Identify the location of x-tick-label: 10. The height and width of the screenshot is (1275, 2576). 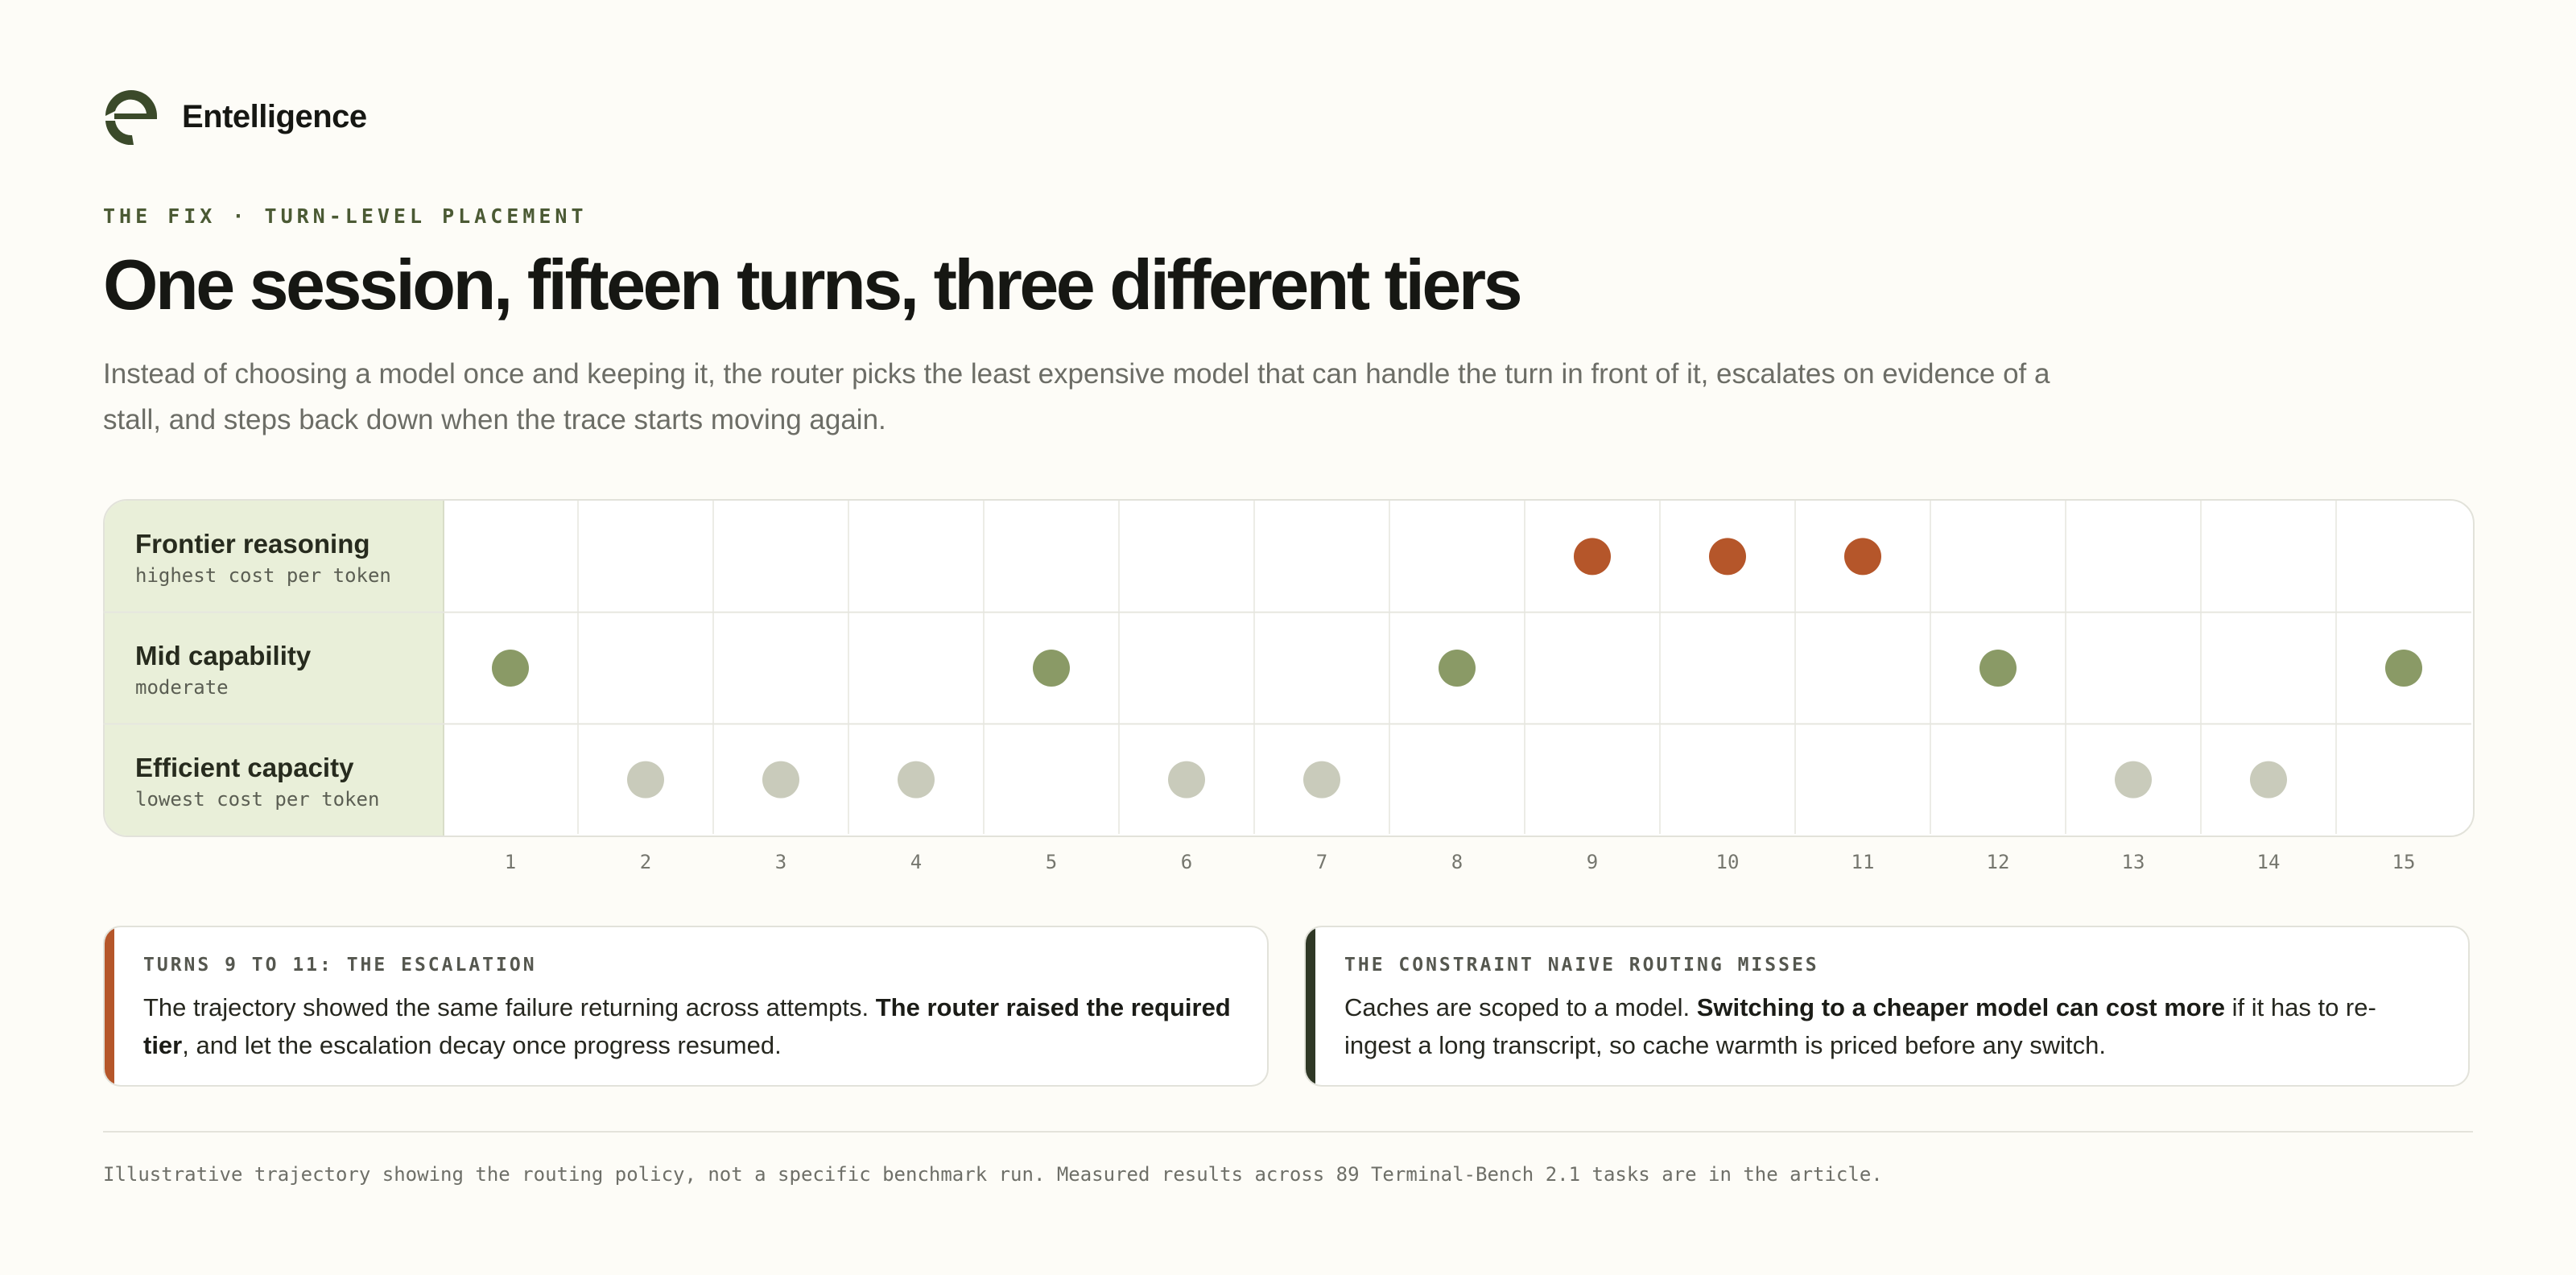
(1728, 862).